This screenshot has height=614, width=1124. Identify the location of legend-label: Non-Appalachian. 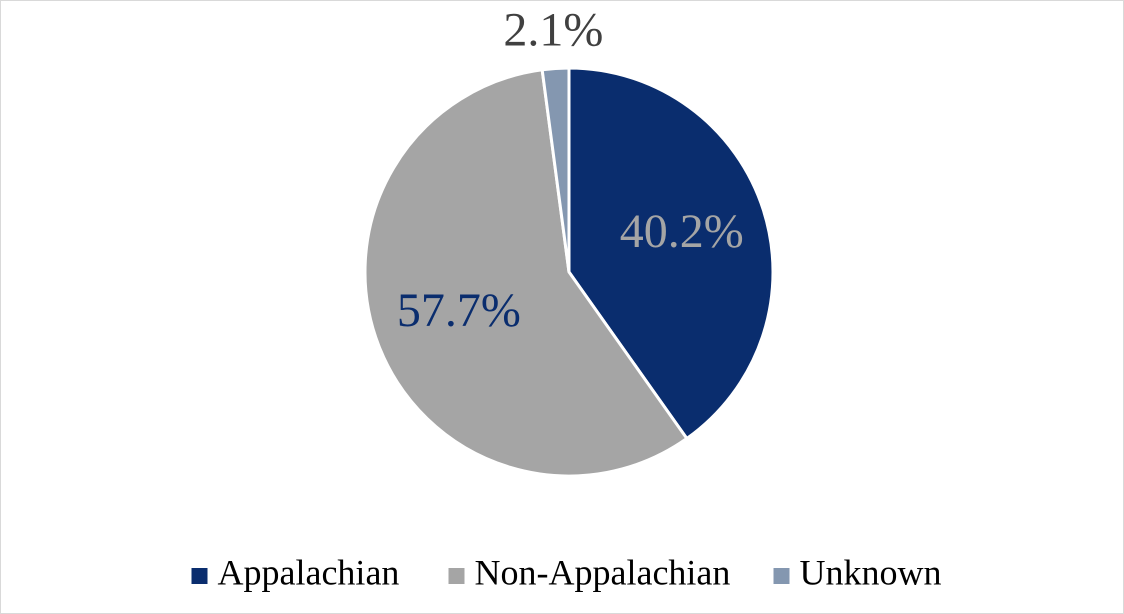
(603, 572).